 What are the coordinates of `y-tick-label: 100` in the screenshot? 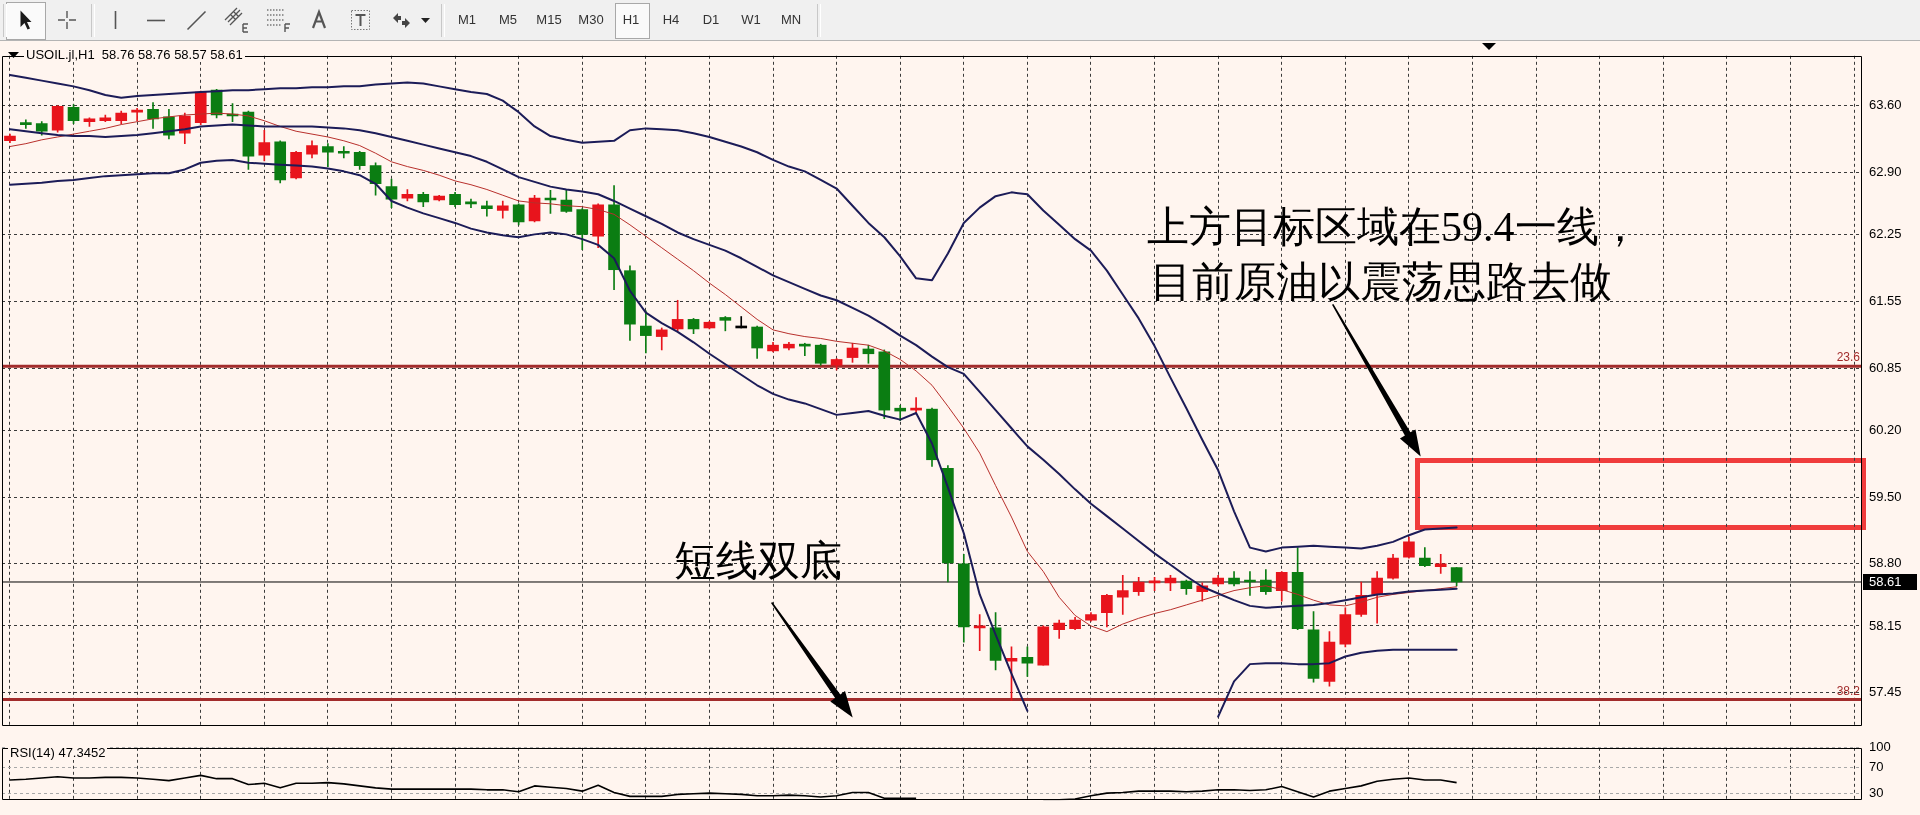 It's located at (1880, 747).